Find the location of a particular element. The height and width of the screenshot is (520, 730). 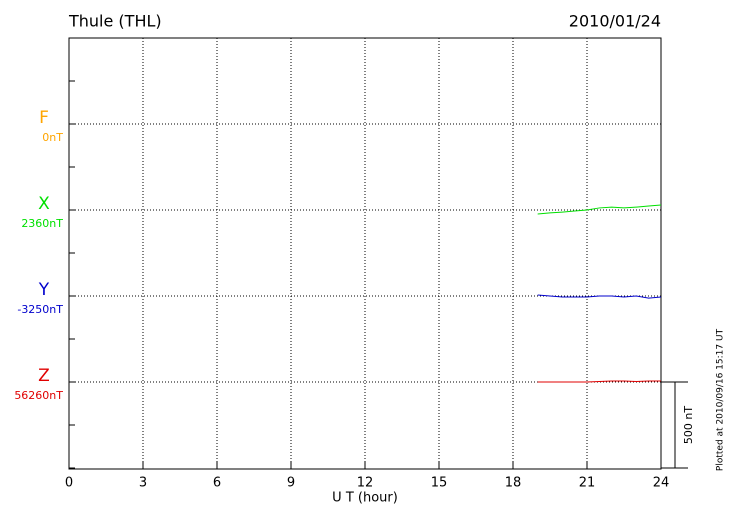

x-tick-label: 24 is located at coordinates (661, 483).